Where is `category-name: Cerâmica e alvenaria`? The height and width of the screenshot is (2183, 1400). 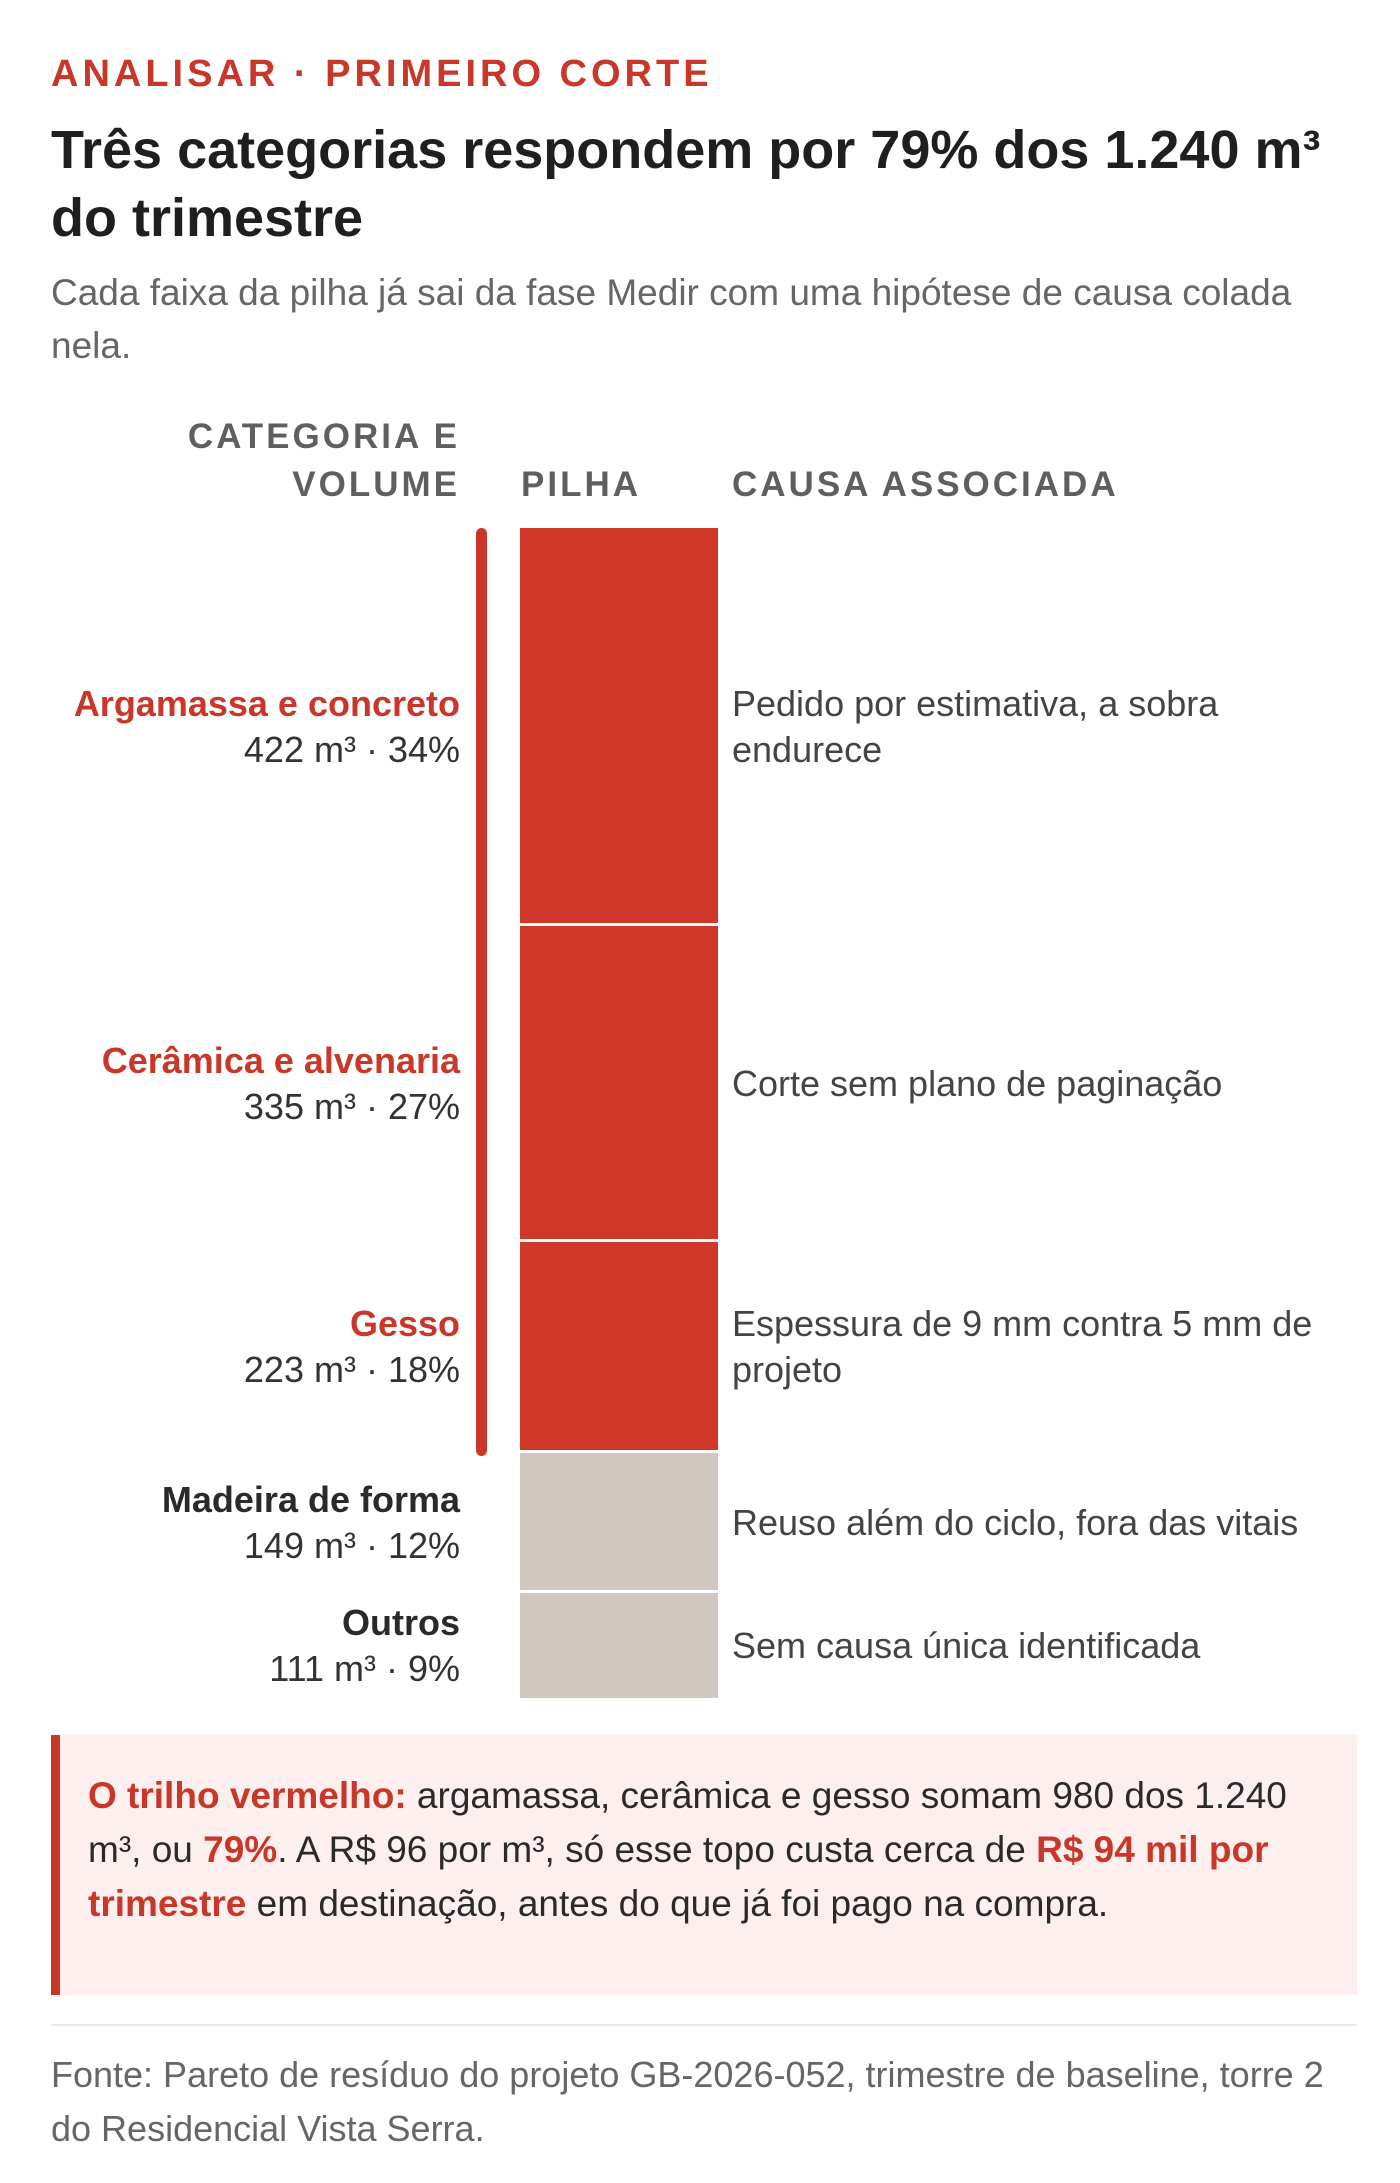 category-name: Cerâmica e alvenaria is located at coordinates (280, 1061).